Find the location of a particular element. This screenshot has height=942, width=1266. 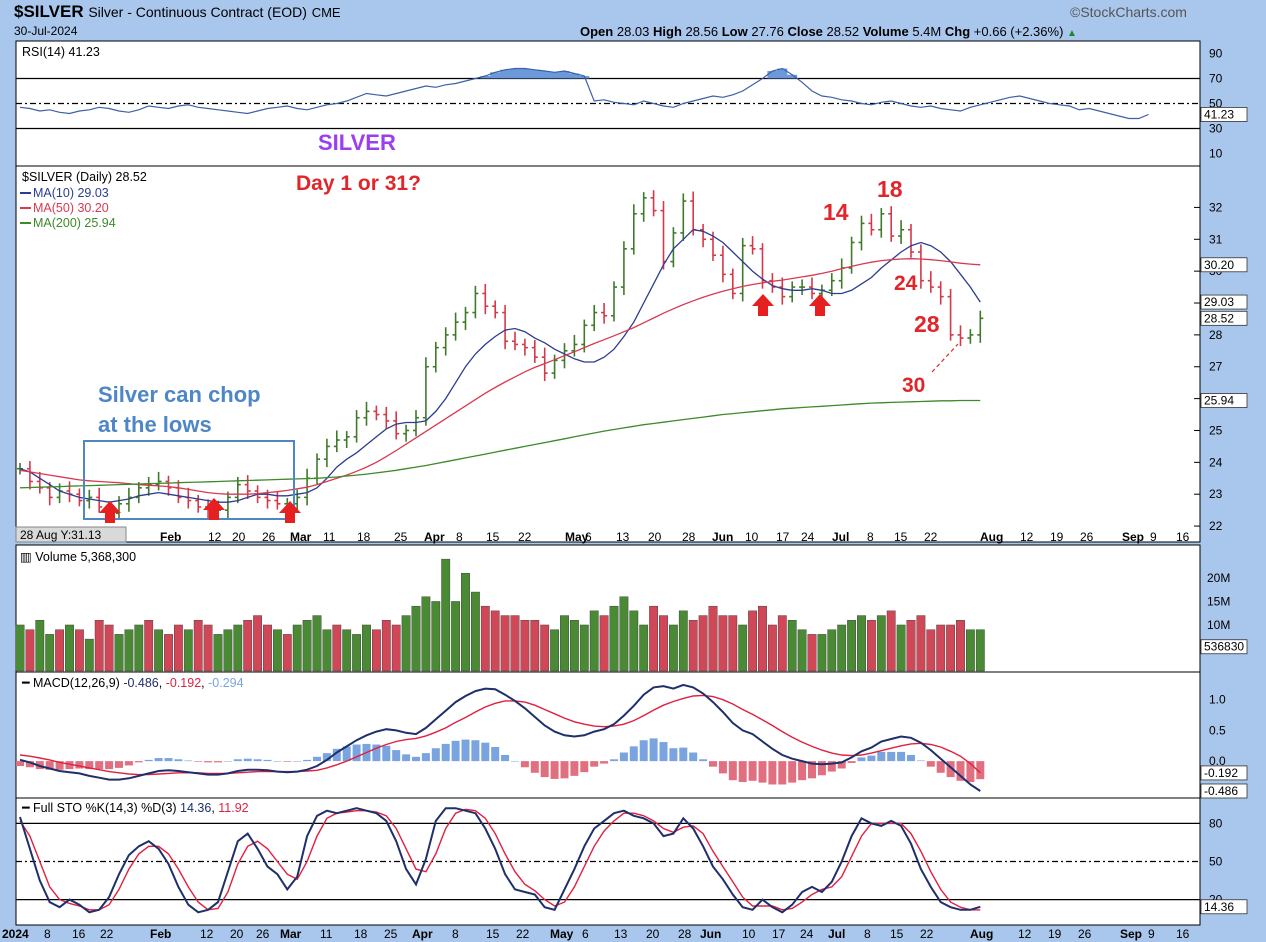

price-date-label: 12 is located at coordinates (1027, 537).